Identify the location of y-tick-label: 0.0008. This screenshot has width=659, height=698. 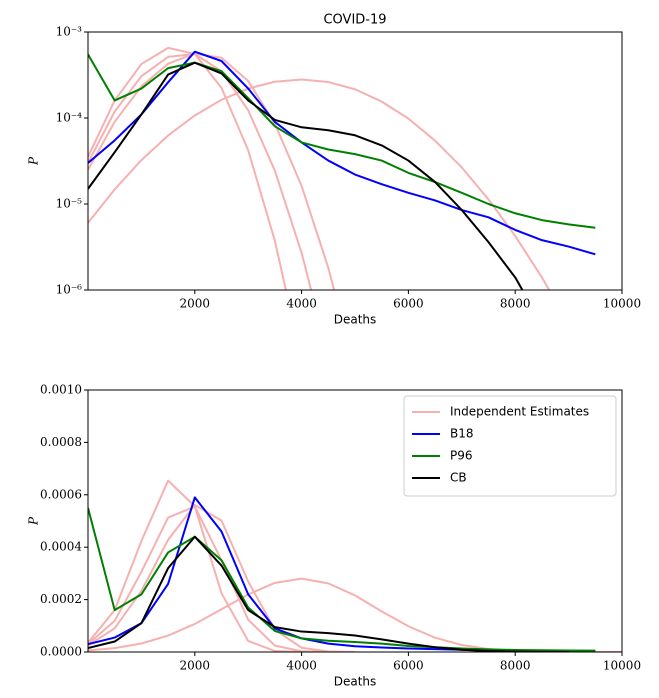
(61, 442).